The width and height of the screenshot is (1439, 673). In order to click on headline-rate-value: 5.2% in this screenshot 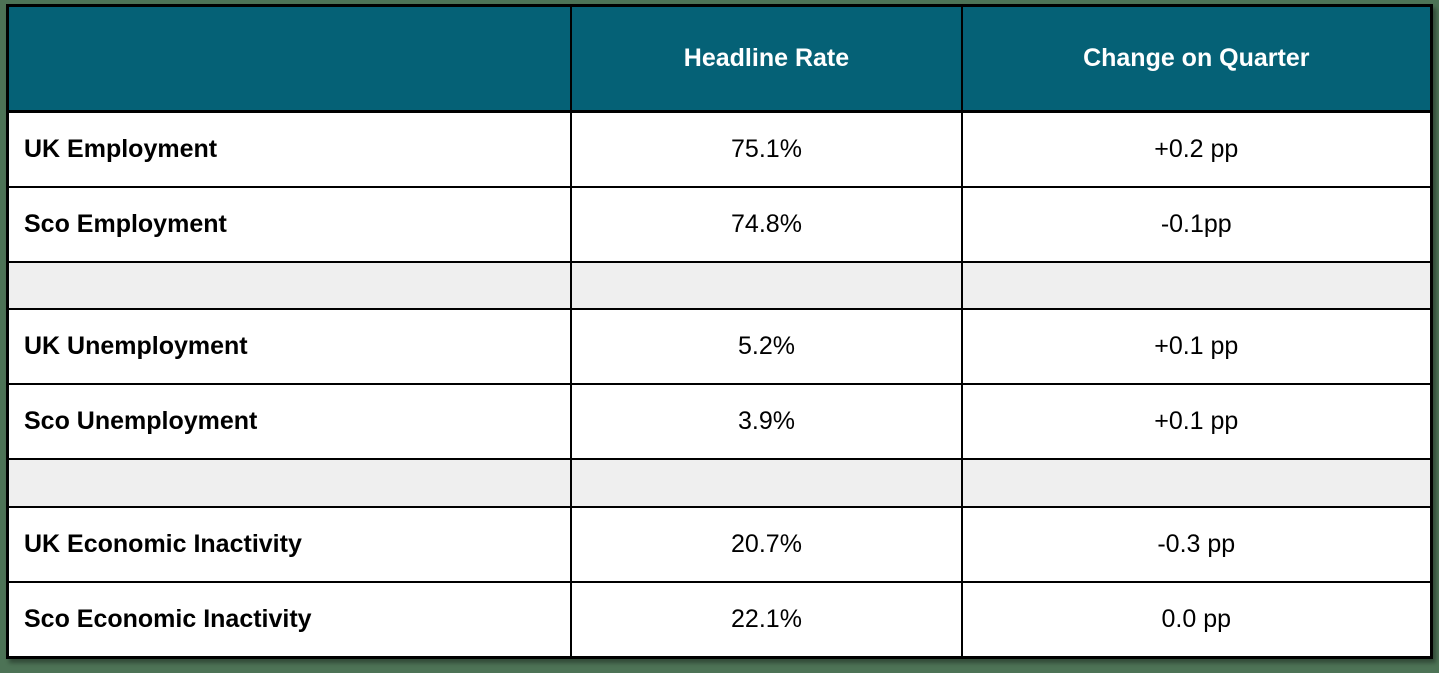, I will do `click(766, 347)`.